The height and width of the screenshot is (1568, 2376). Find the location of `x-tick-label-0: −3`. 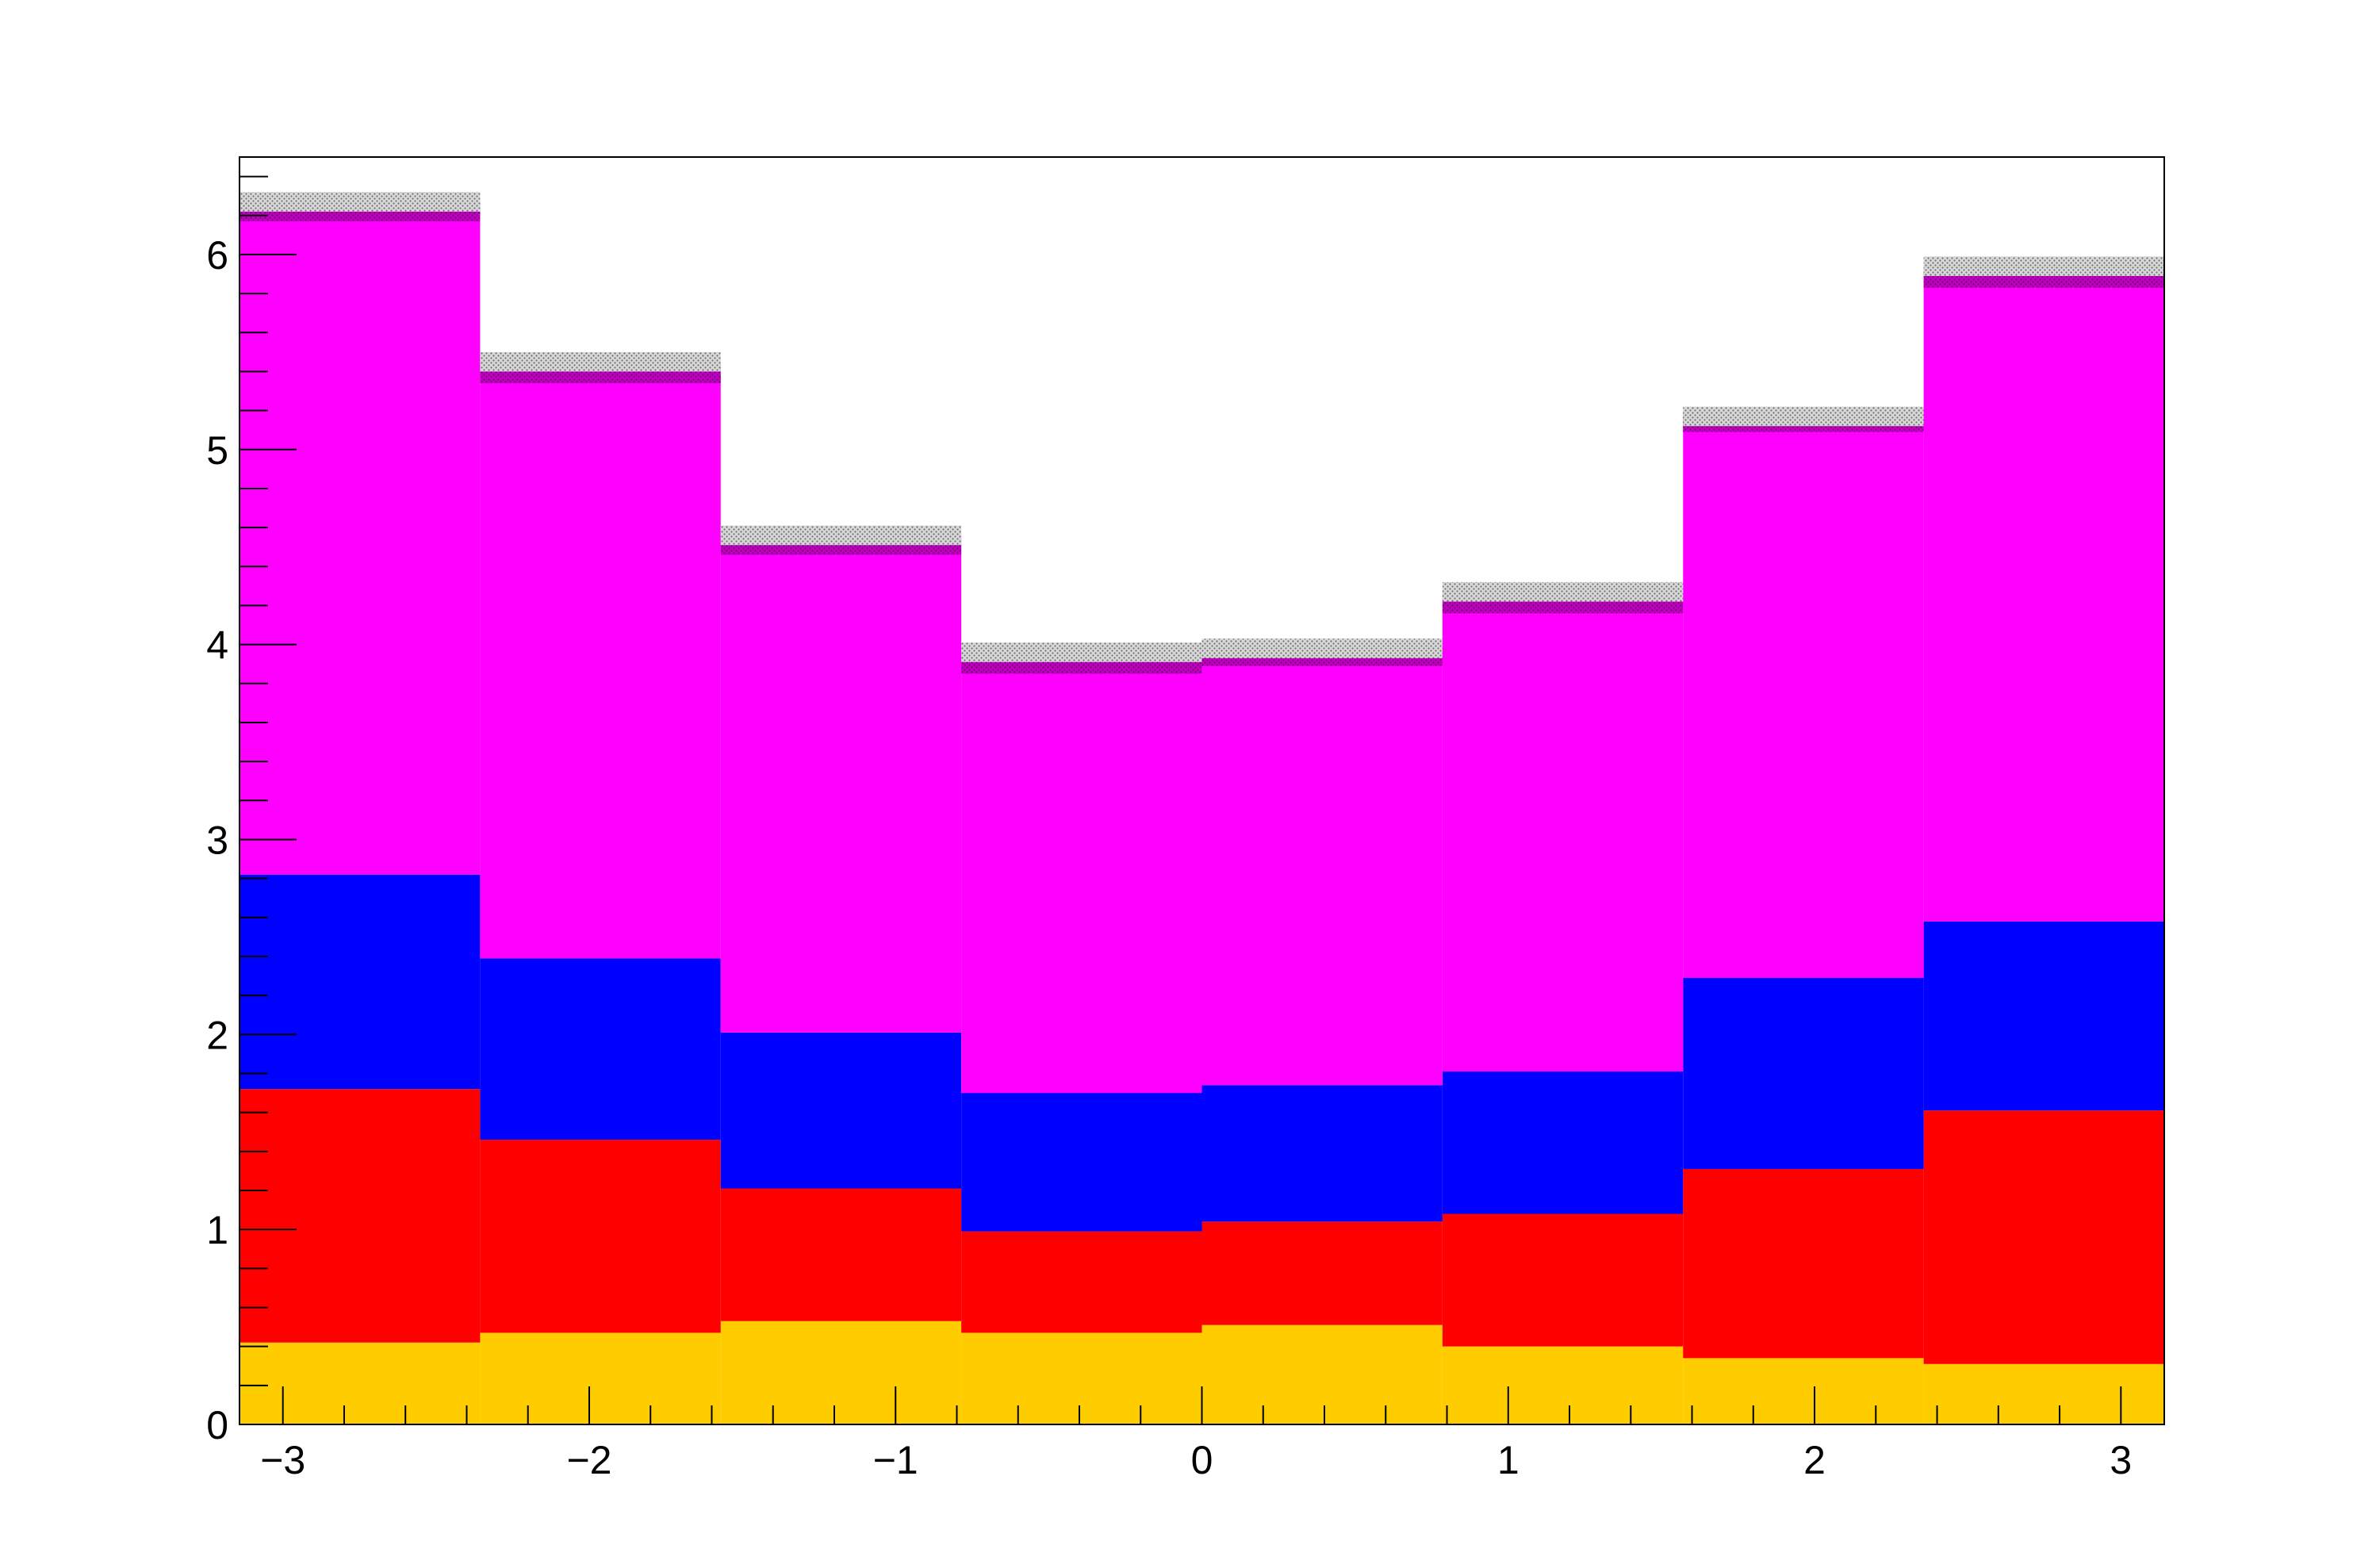

x-tick-label-0: −3 is located at coordinates (282, 1460).